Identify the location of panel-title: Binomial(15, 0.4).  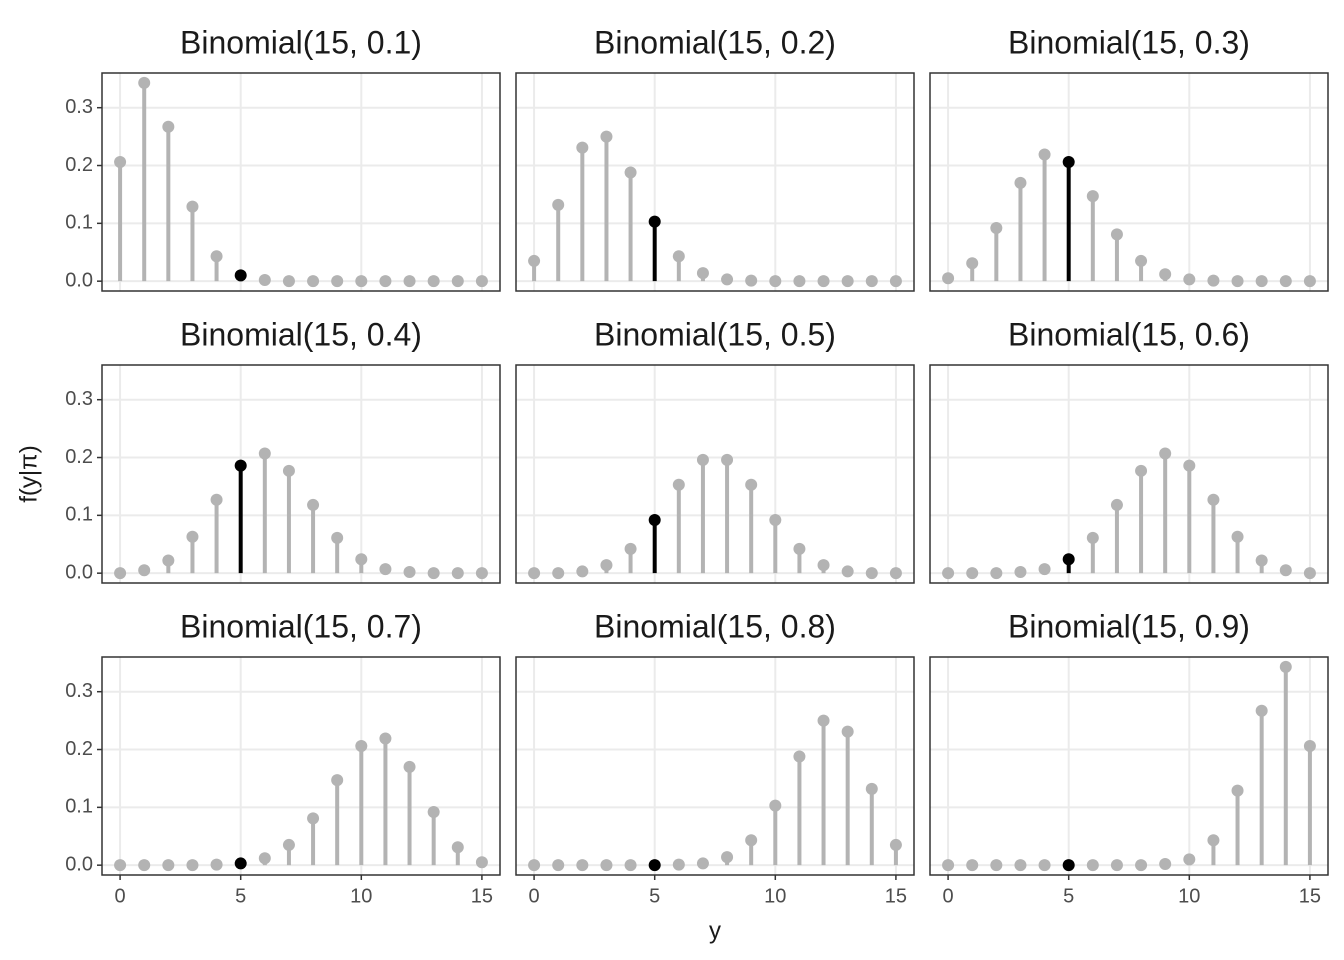
(301, 334).